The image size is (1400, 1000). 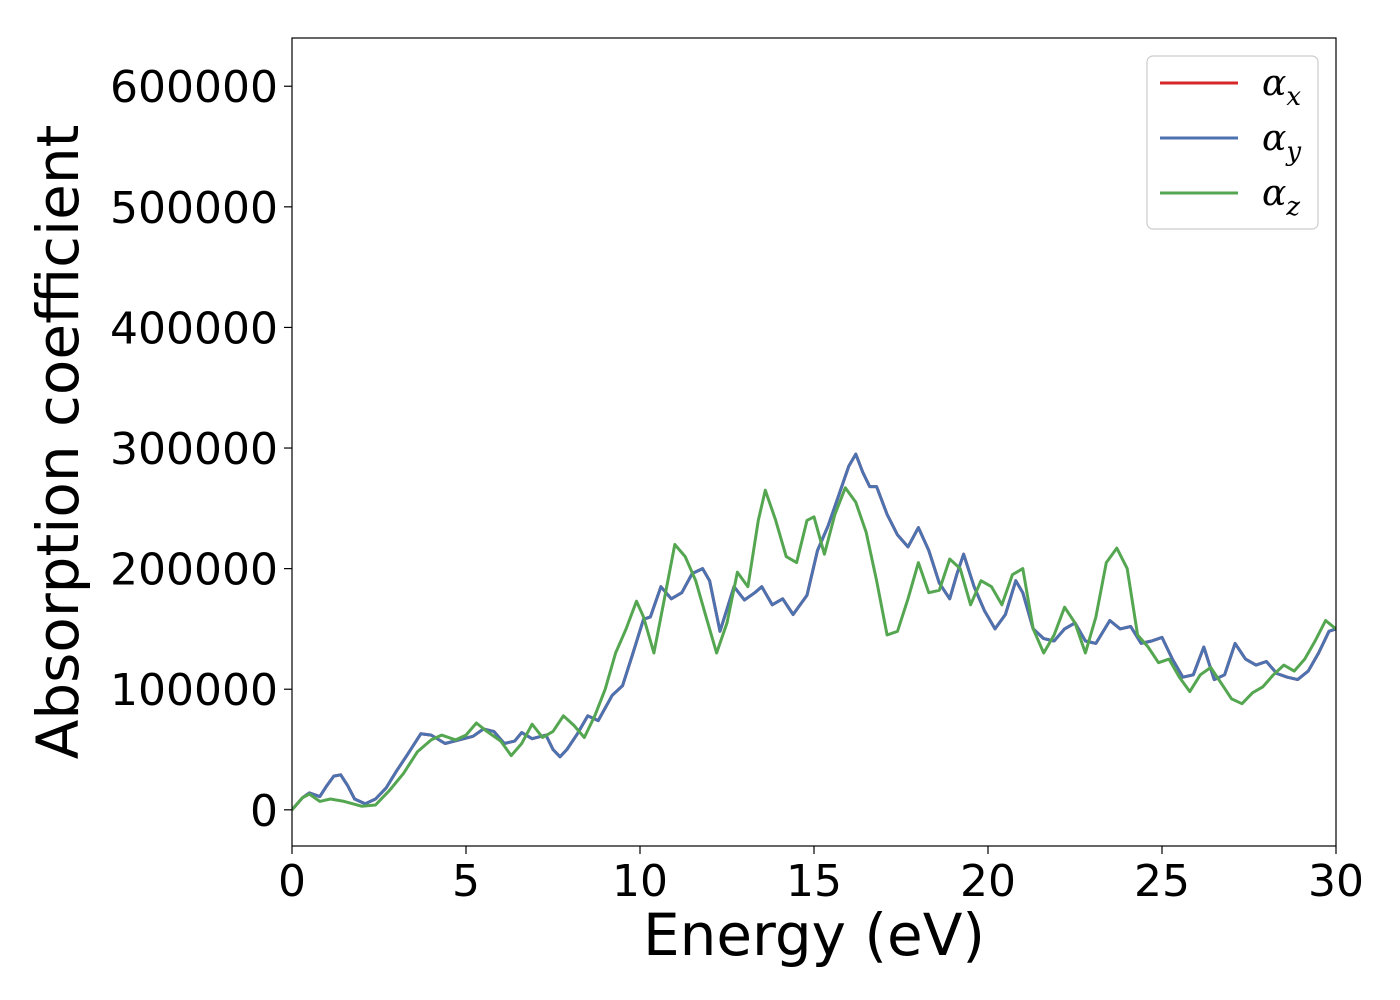 I want to click on x-tick-label: 20, so click(x=988, y=881).